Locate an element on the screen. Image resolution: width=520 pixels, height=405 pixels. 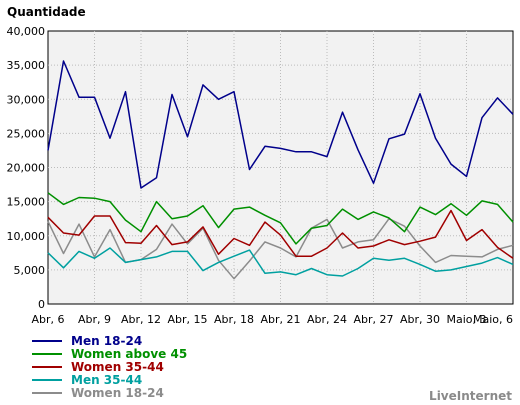
x-tick-label: Abr, 30 is located at coordinates (420, 319).